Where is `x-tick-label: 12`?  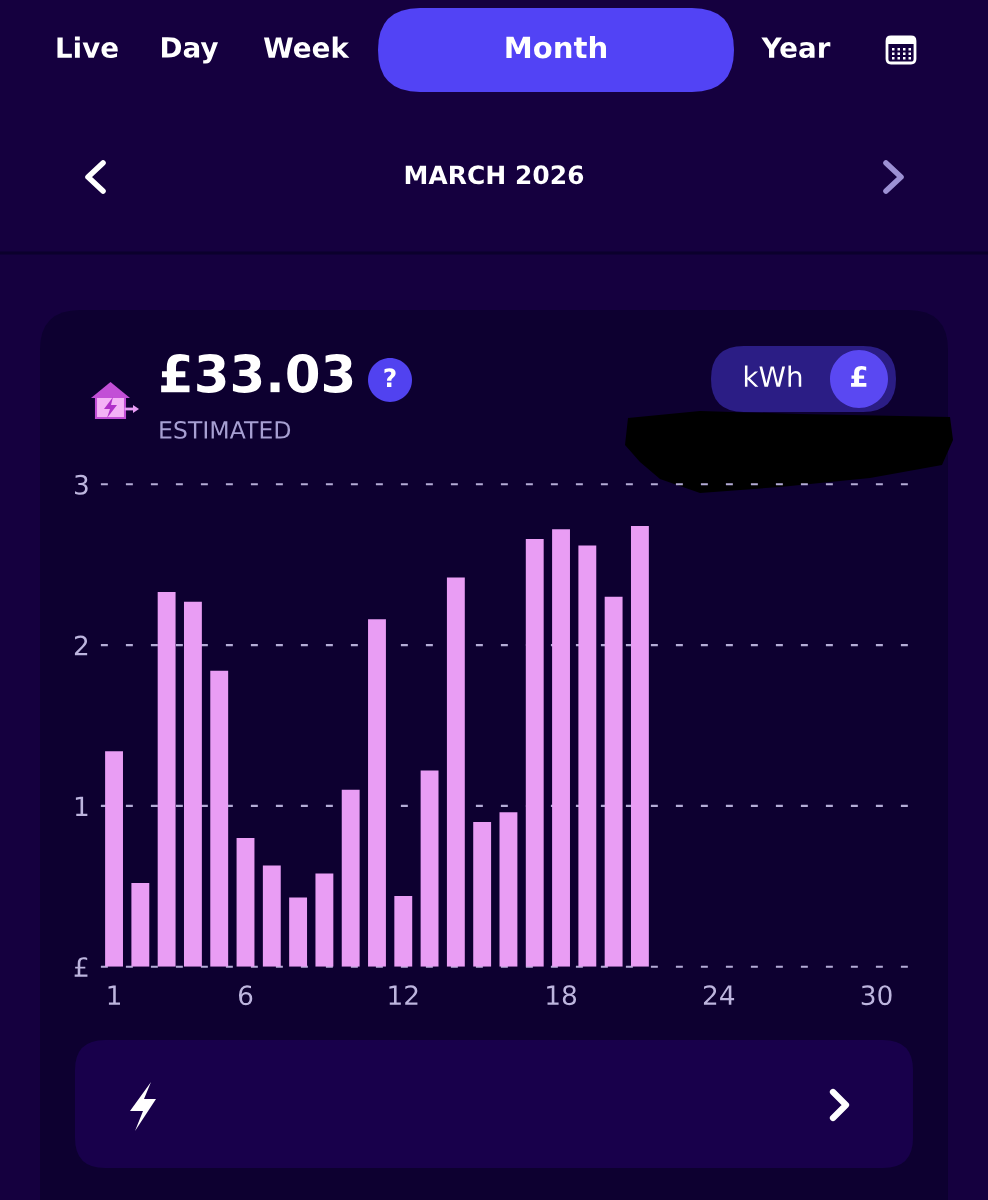 x-tick-label: 12 is located at coordinates (403, 995).